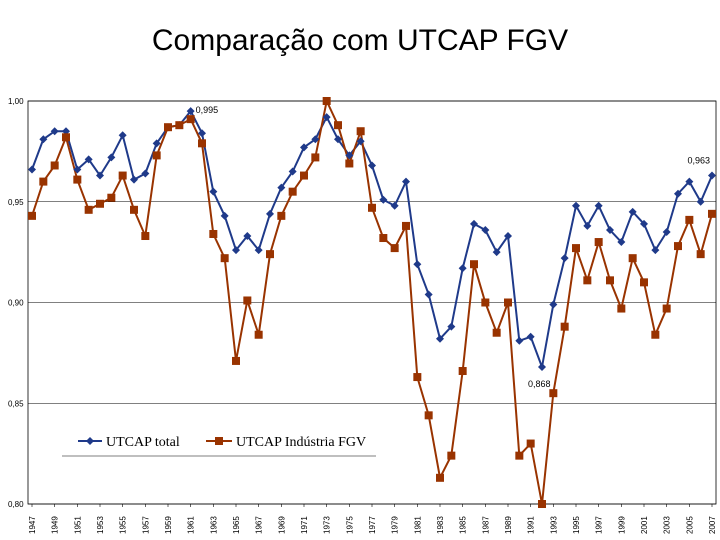 The image size is (720, 540). I want to click on slide-title: Comparação com UTCAP FGV, so click(360, 40).